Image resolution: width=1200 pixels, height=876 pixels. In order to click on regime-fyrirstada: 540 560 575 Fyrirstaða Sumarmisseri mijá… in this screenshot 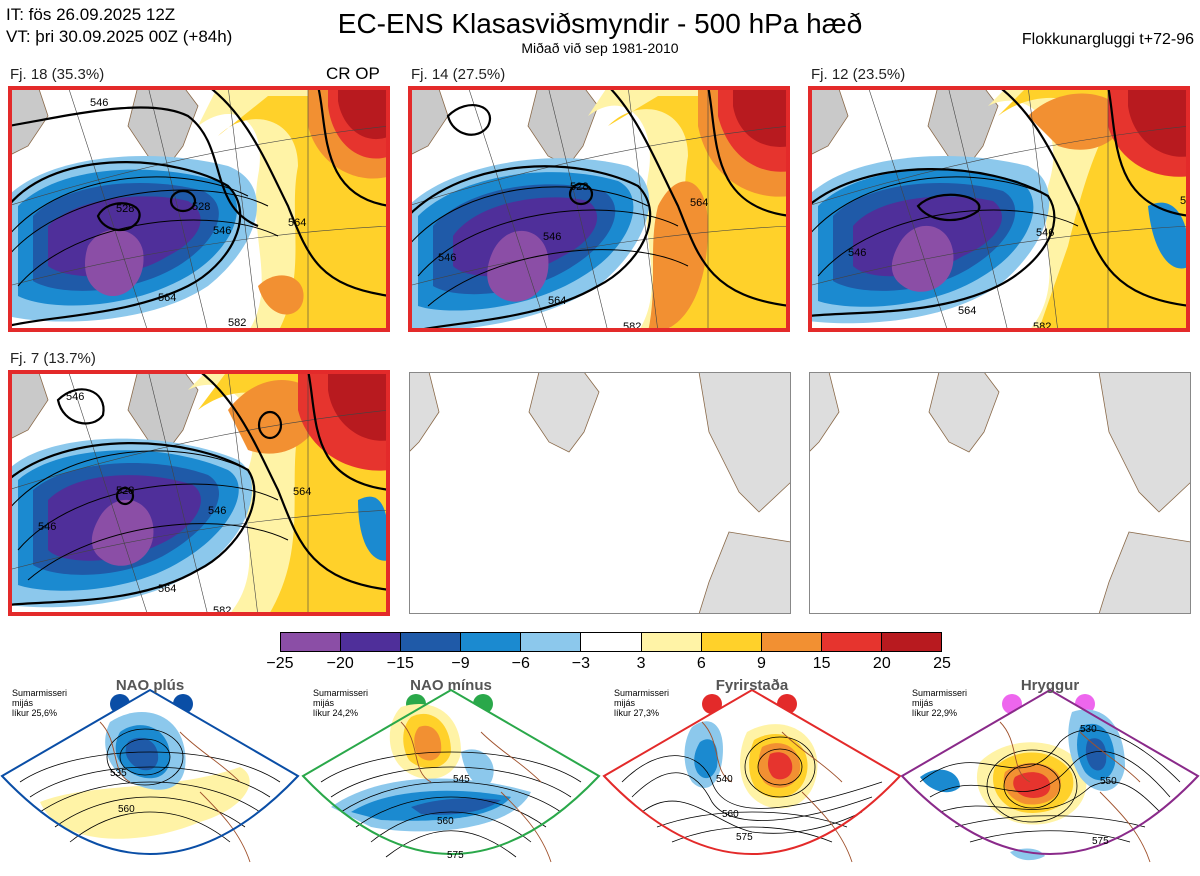, I will do `click(752, 771)`.